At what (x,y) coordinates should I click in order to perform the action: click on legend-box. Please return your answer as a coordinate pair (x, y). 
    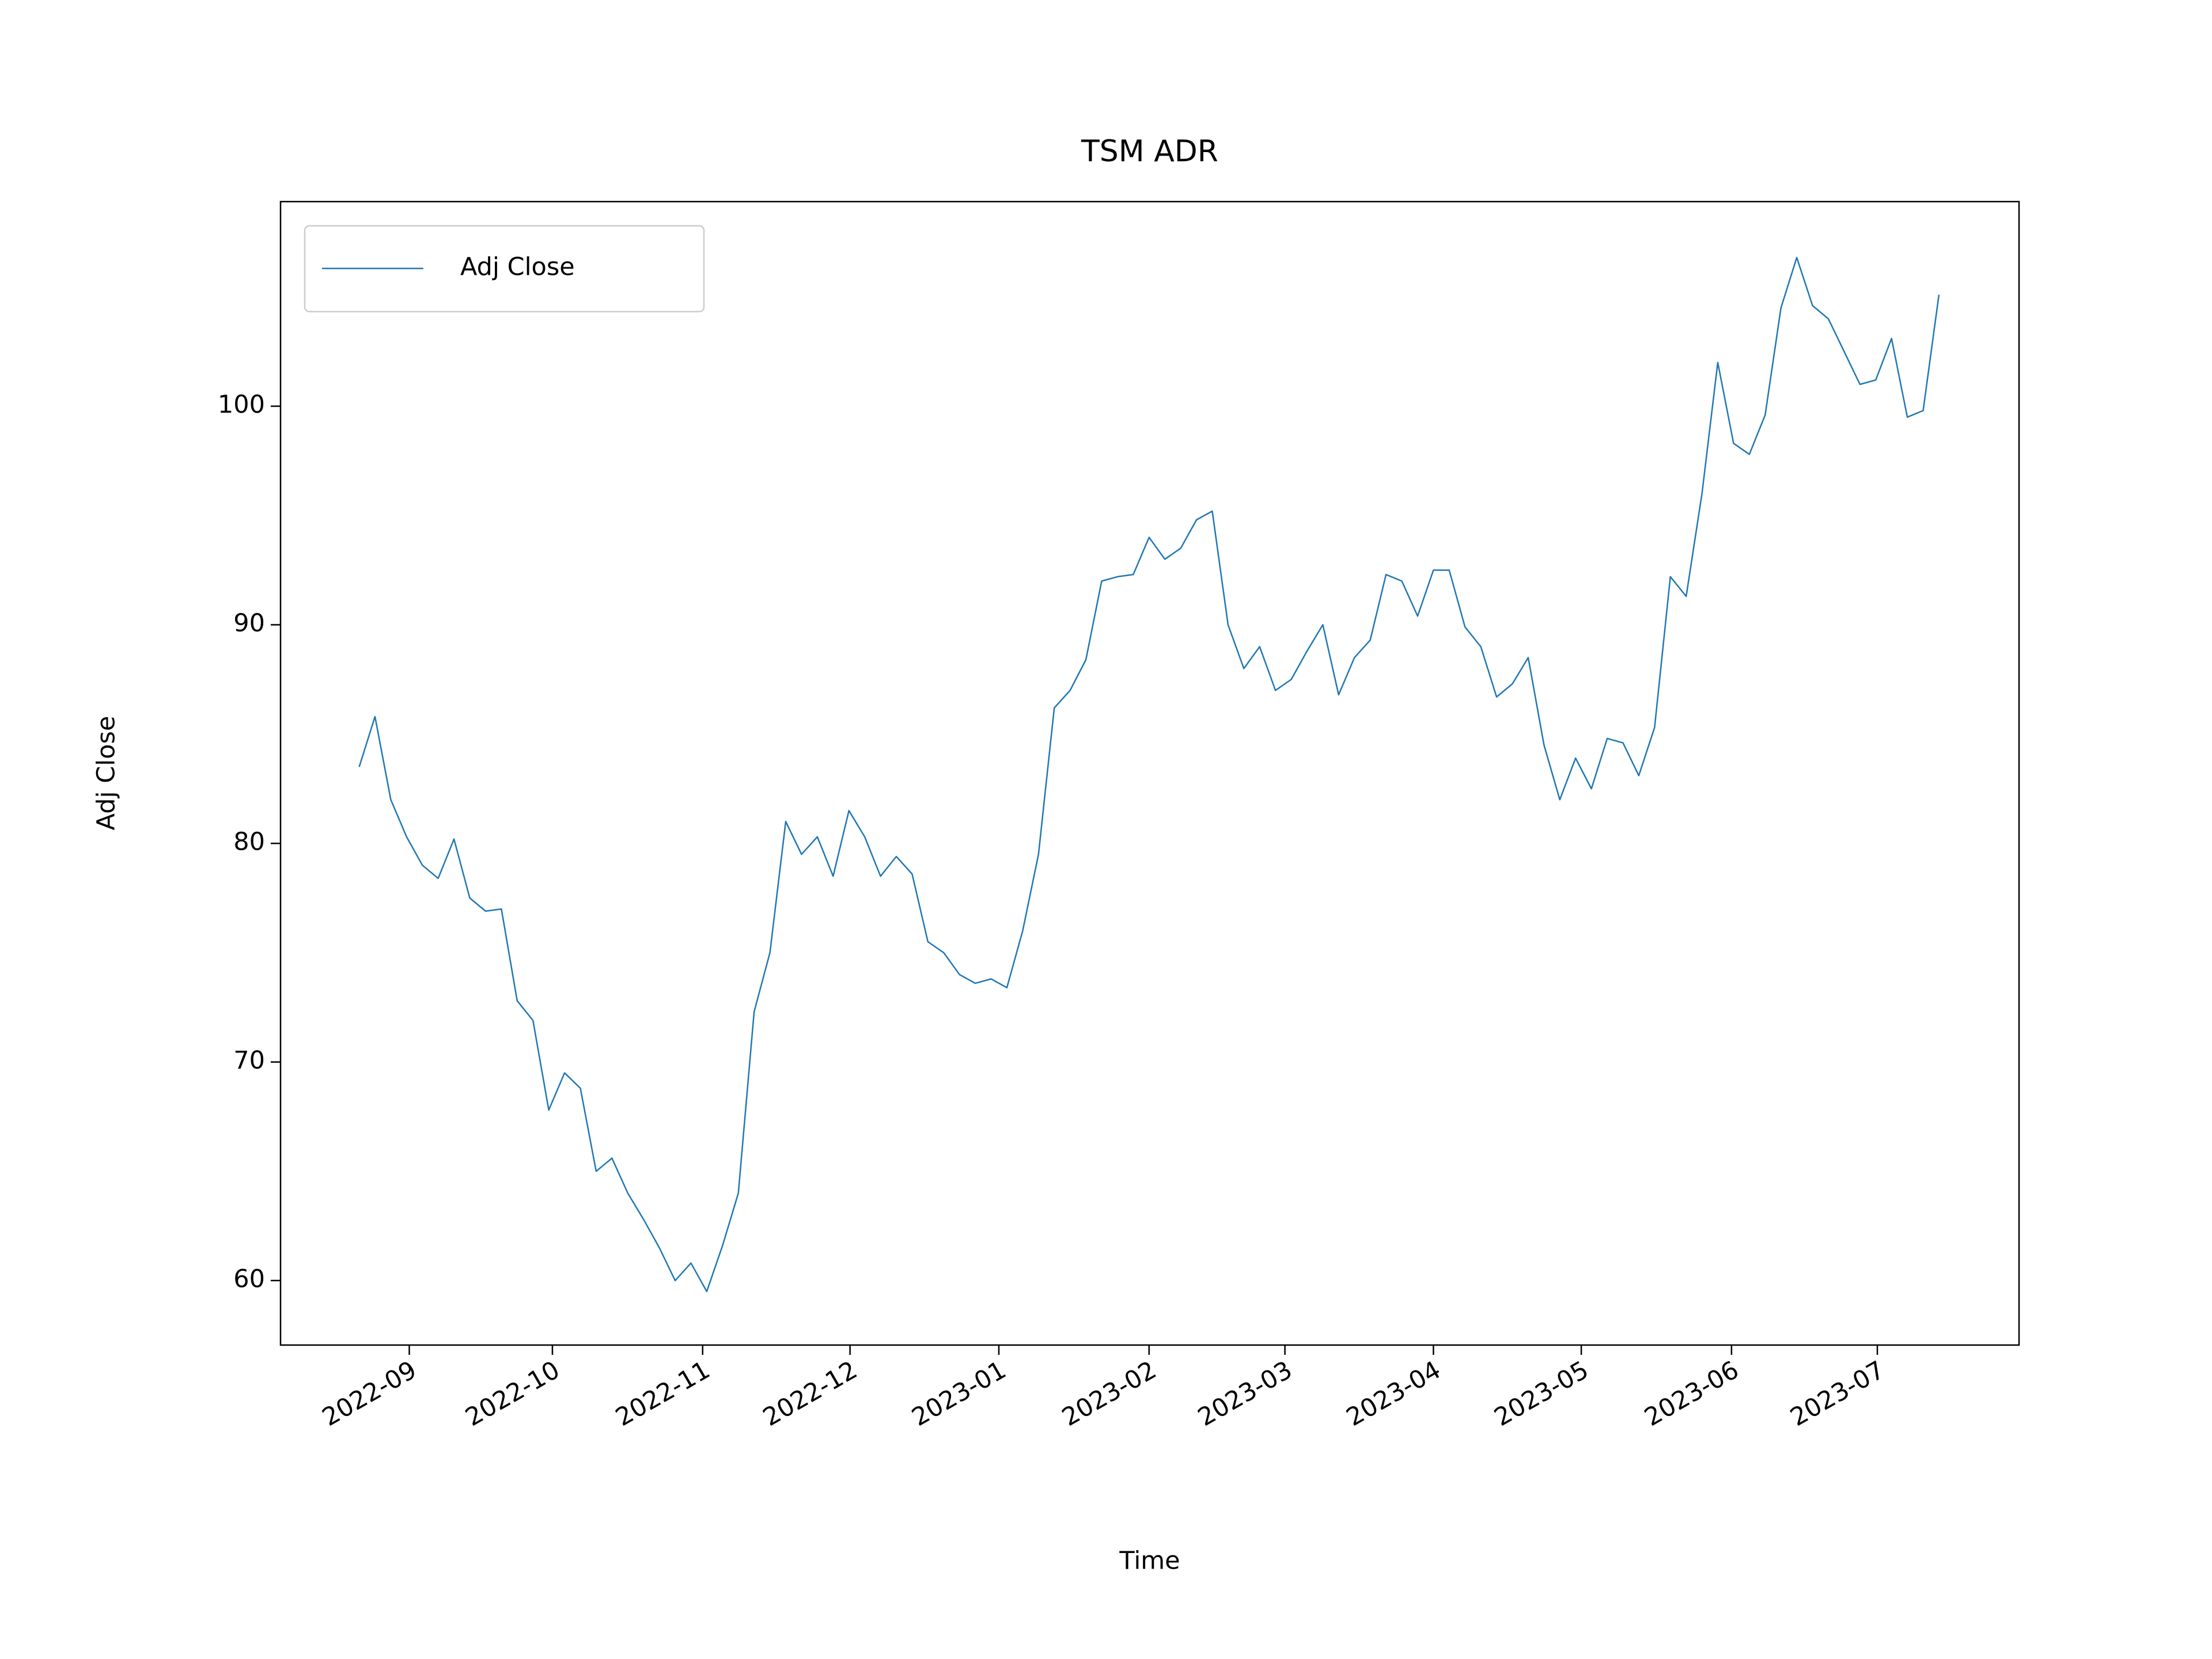
    Looking at the image, I should click on (504, 269).